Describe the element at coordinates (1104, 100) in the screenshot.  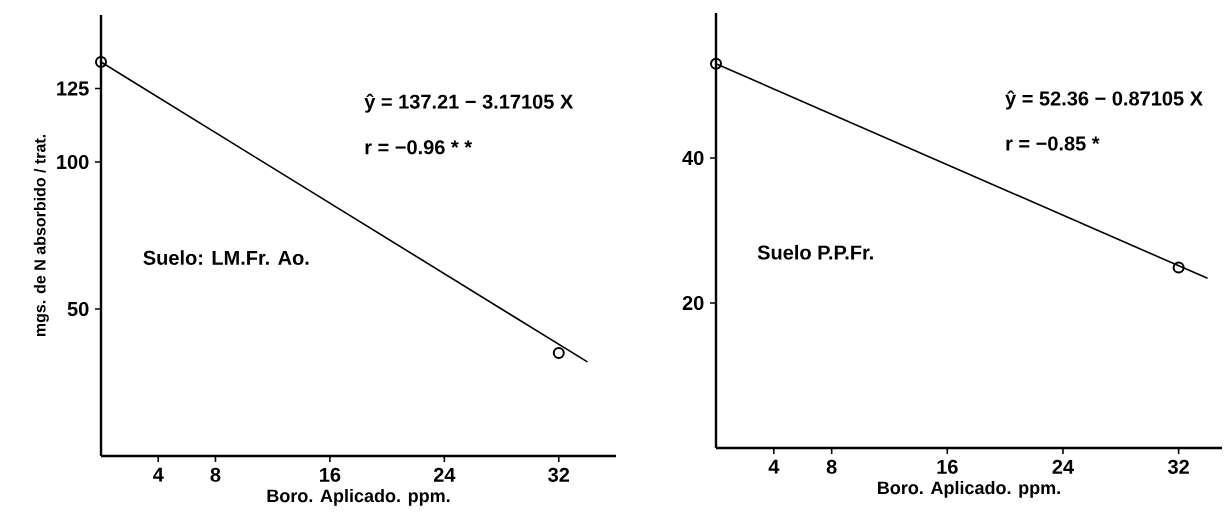
I see `annotation: ŷ = 52.36 − 0.87105 X` at that location.